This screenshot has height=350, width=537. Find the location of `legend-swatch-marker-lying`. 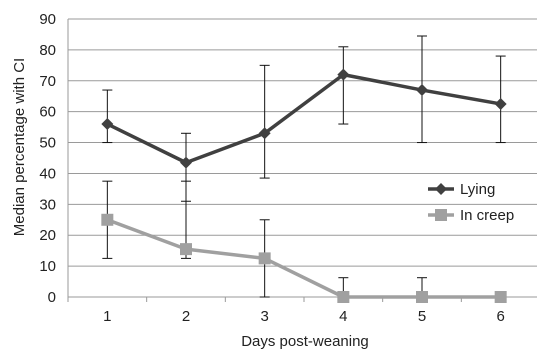

legend-swatch-marker-lying is located at coordinates (441, 189).